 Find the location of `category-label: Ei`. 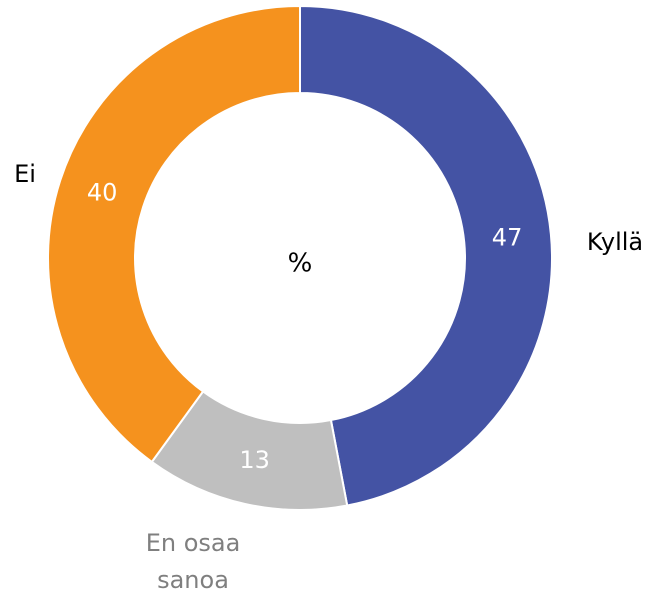

category-label: Ei is located at coordinates (25, 174).